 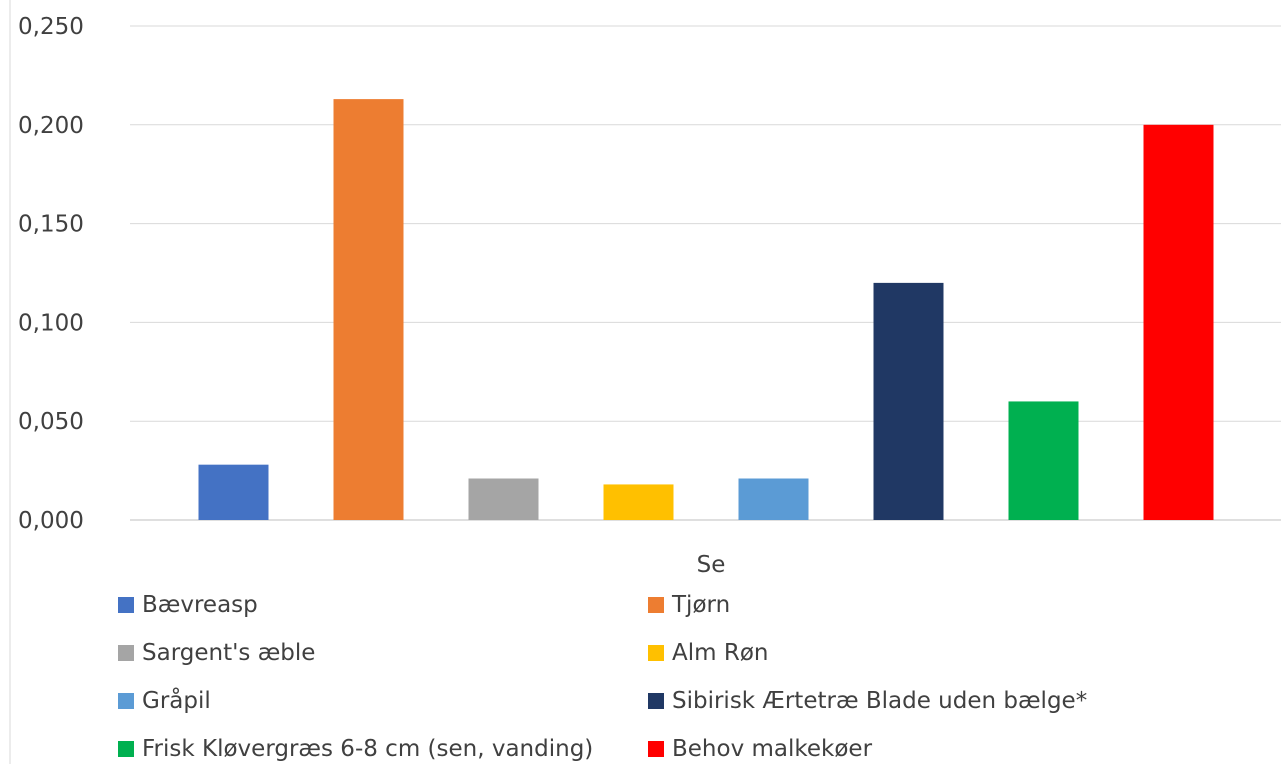 I want to click on legend-item: Behov malkekøer, so click(x=760, y=749).